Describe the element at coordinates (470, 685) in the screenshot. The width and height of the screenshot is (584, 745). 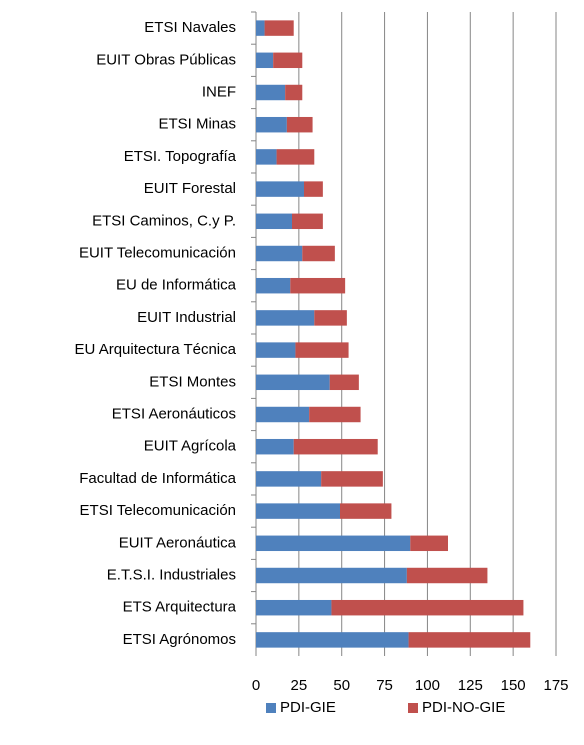
I see `x-tick-label: 125` at that location.